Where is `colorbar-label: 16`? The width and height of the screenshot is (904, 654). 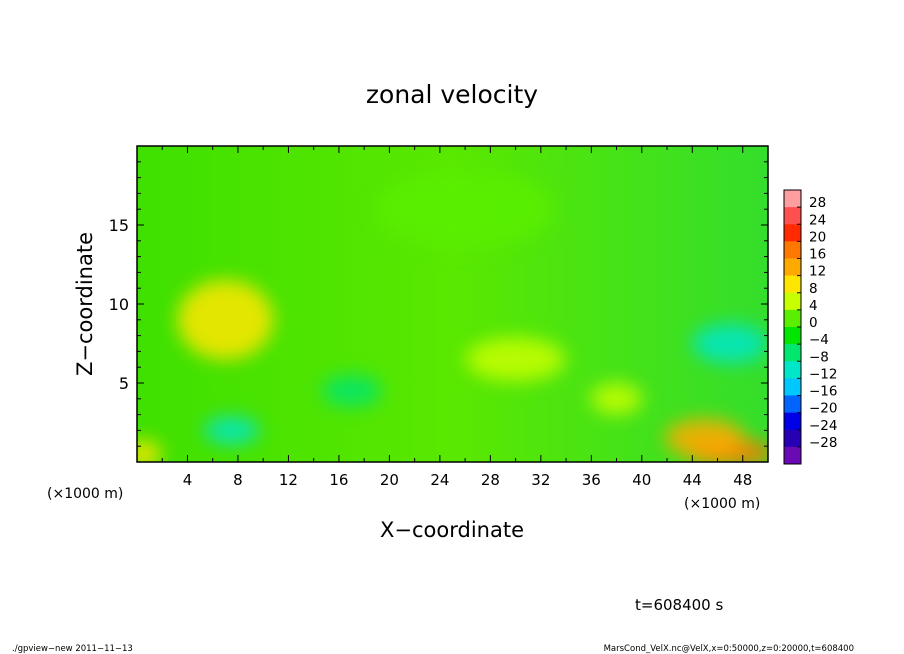 colorbar-label: 16 is located at coordinates (817, 255).